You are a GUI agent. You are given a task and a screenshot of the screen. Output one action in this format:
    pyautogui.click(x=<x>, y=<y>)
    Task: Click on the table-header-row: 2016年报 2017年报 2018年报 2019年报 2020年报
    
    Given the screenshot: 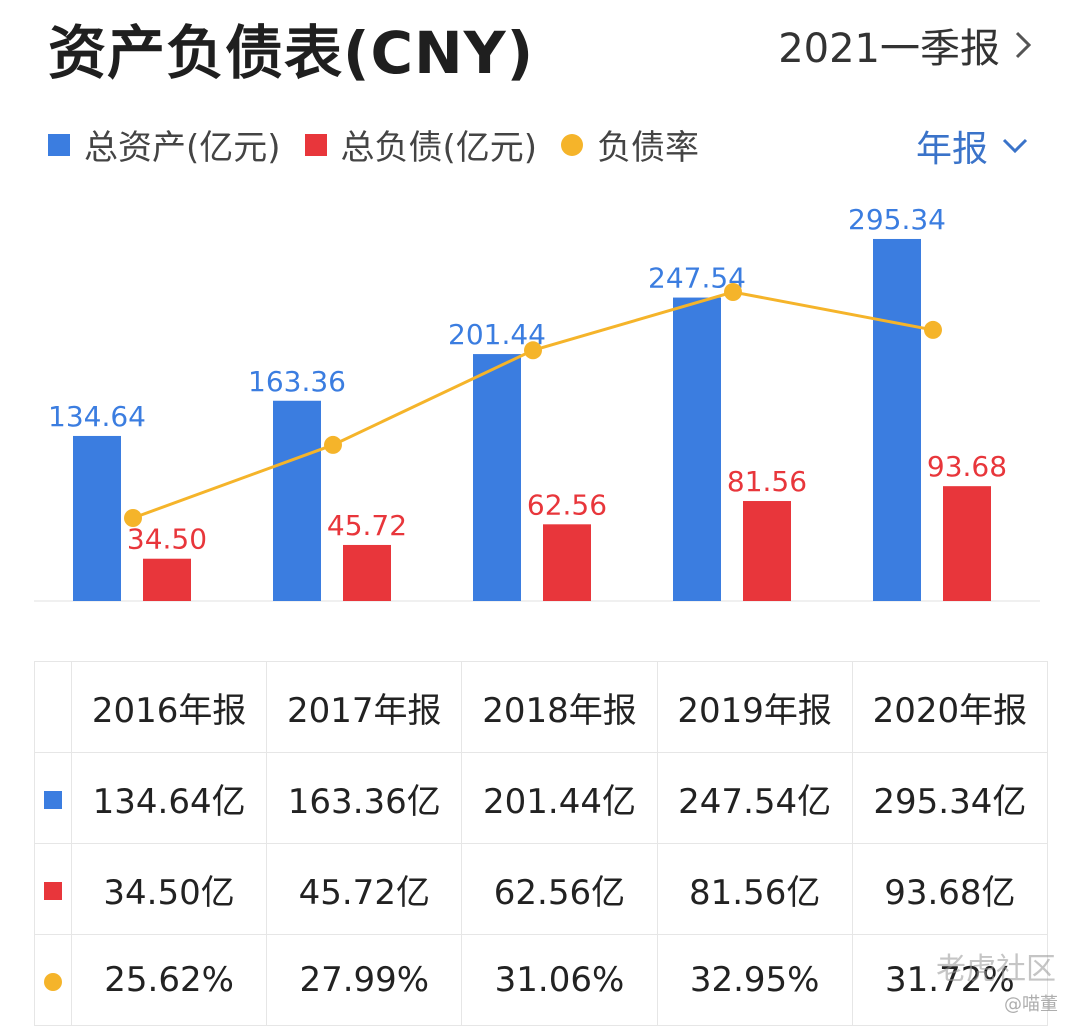 What is the action you would take?
    pyautogui.click(x=541, y=707)
    